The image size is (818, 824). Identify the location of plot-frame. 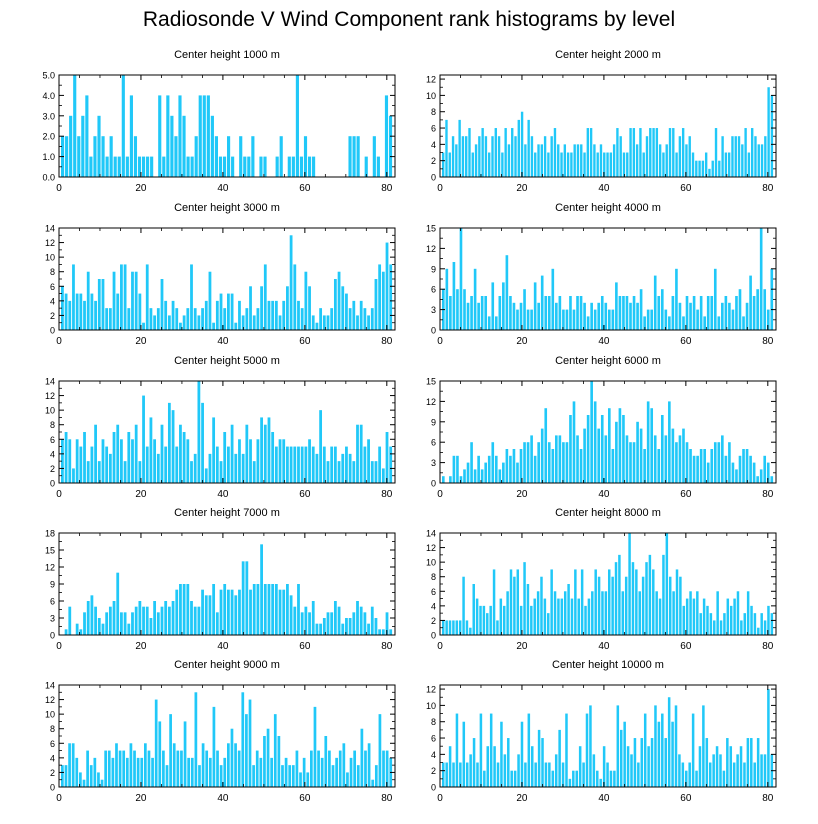
(608, 736).